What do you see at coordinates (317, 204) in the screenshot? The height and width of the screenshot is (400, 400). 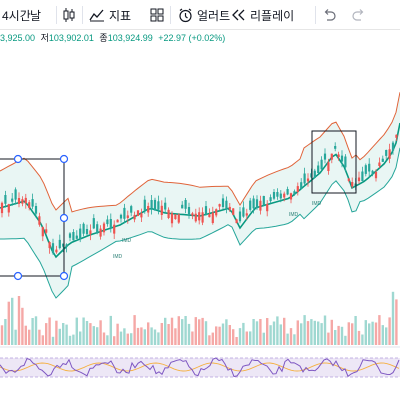 I see `band-label-d: IMD` at bounding box center [317, 204].